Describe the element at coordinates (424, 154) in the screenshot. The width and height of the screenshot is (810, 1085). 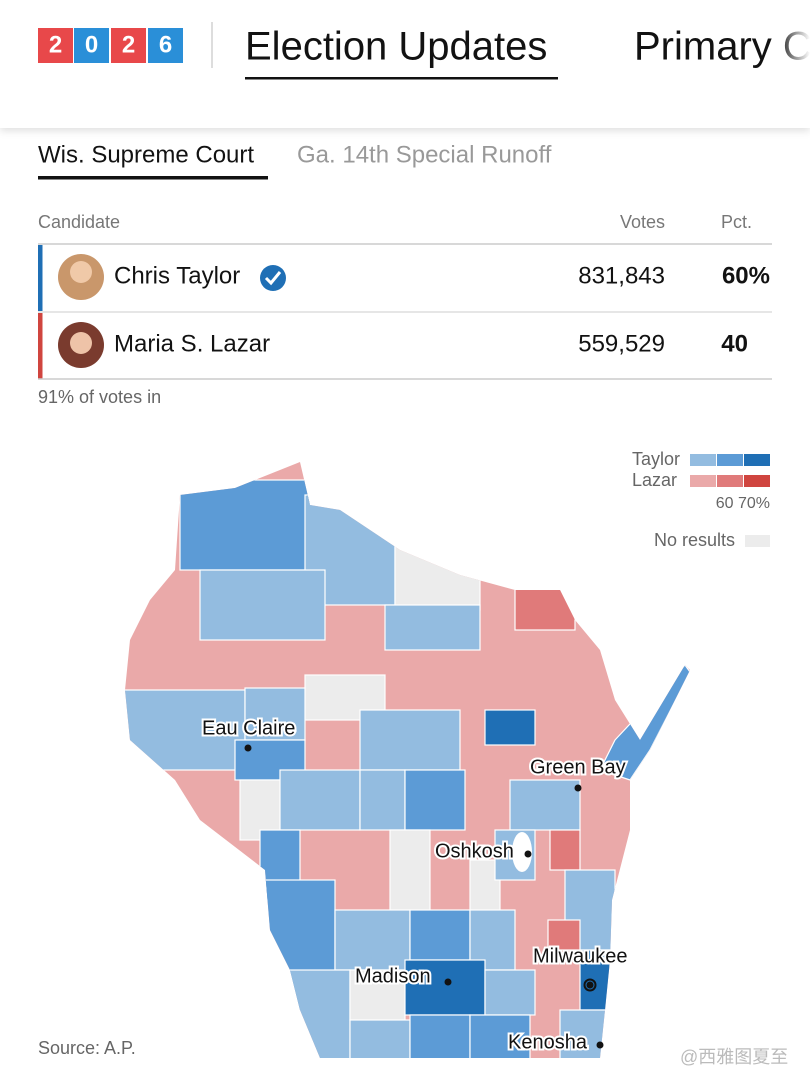
I see `tab: Ga. 14th Special Runoff` at that location.